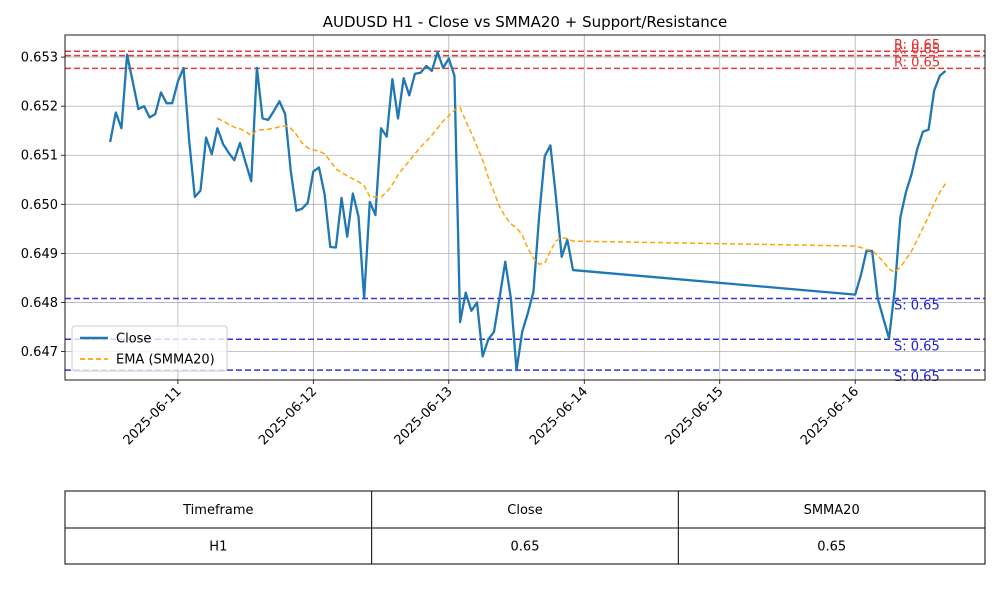  I want to click on y-tick-label: 0.647, so click(39, 352).